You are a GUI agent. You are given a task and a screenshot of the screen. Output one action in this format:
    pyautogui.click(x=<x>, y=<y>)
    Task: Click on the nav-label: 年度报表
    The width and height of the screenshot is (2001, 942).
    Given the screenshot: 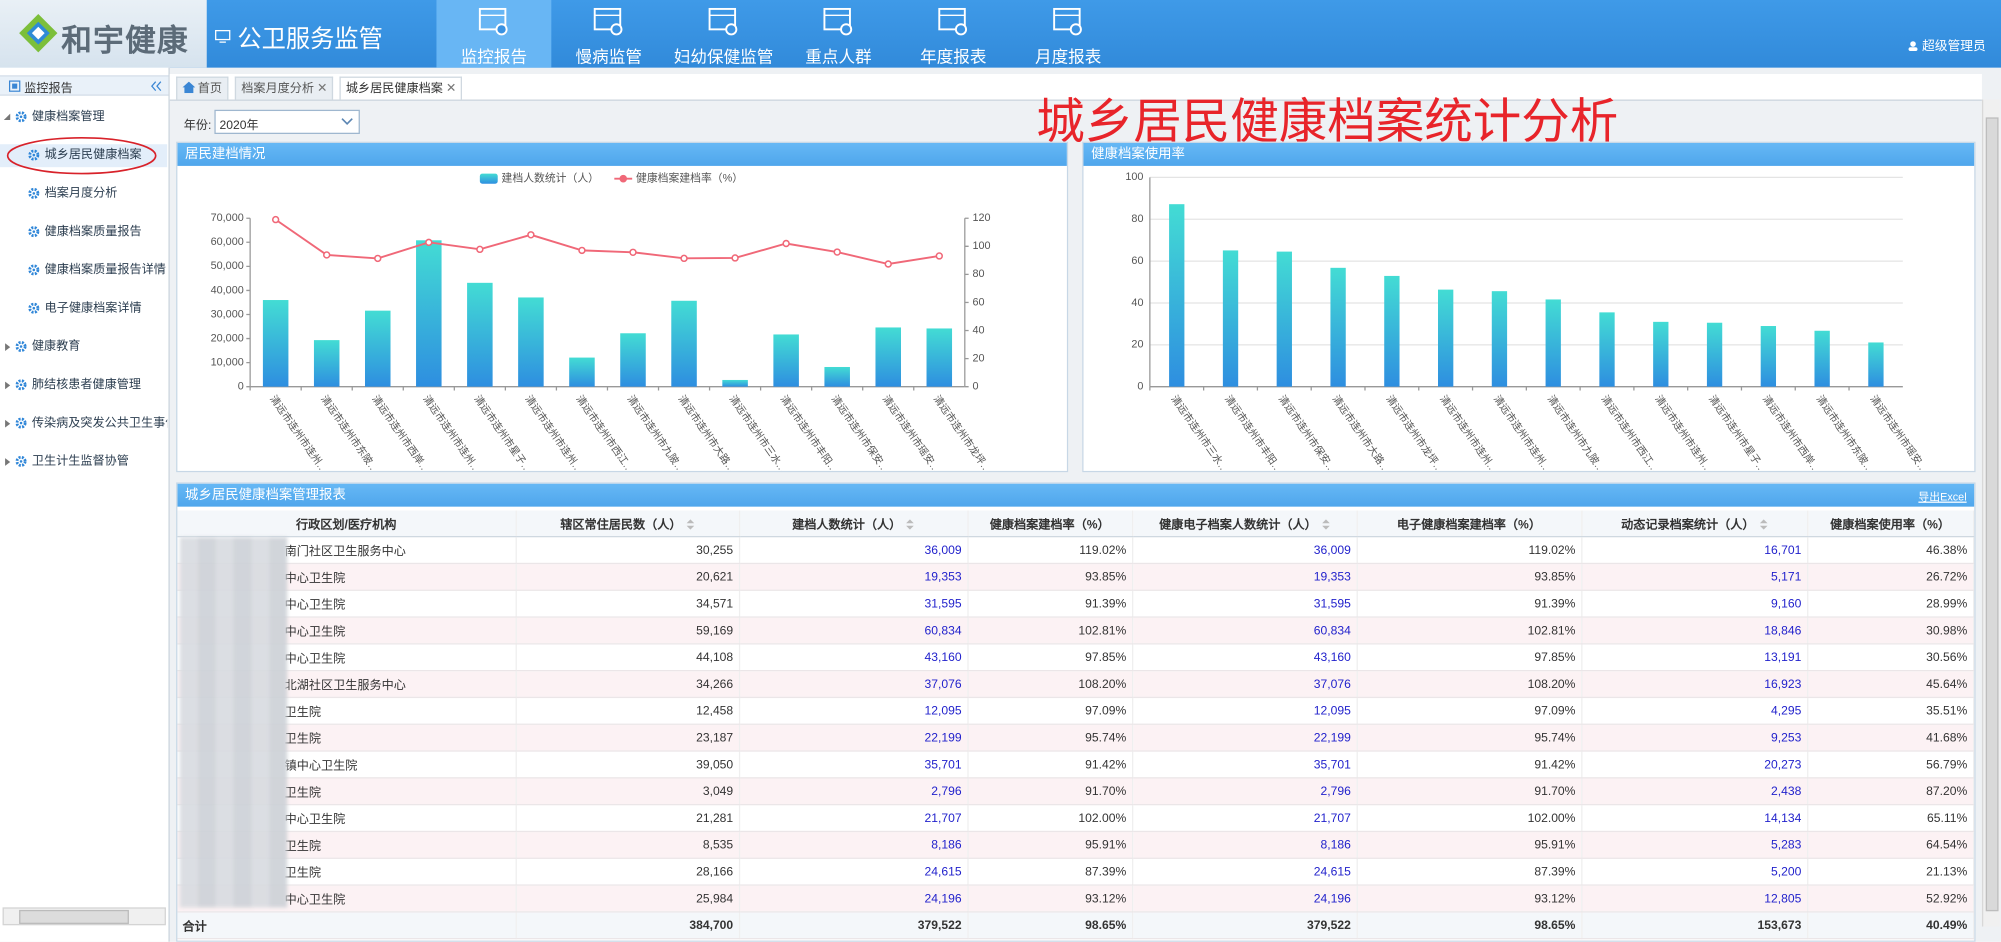 What is the action you would take?
    pyautogui.click(x=953, y=57)
    